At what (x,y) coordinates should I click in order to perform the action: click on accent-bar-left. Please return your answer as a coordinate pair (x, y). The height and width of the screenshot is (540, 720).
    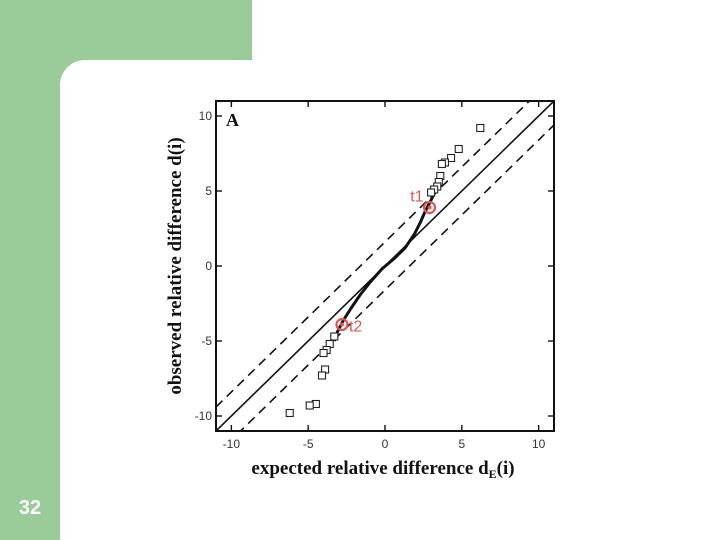
    Looking at the image, I should click on (30, 270).